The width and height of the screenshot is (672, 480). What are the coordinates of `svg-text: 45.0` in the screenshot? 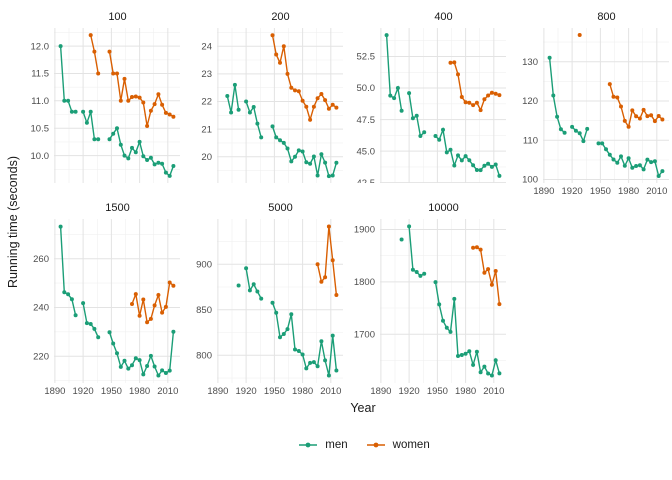 It's located at (366, 151).